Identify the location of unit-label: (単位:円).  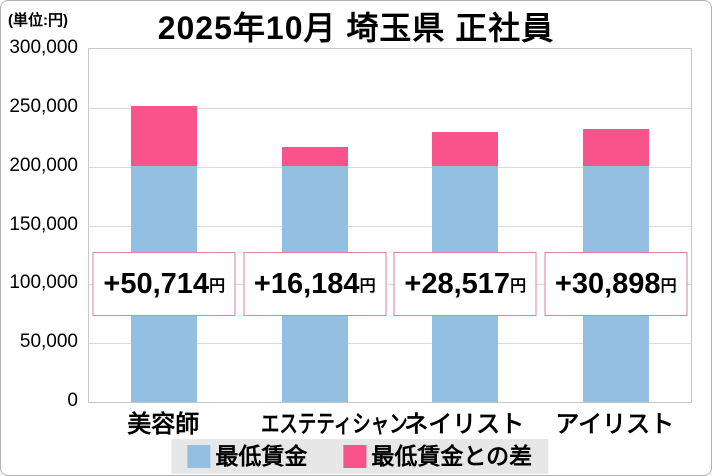
(38, 20).